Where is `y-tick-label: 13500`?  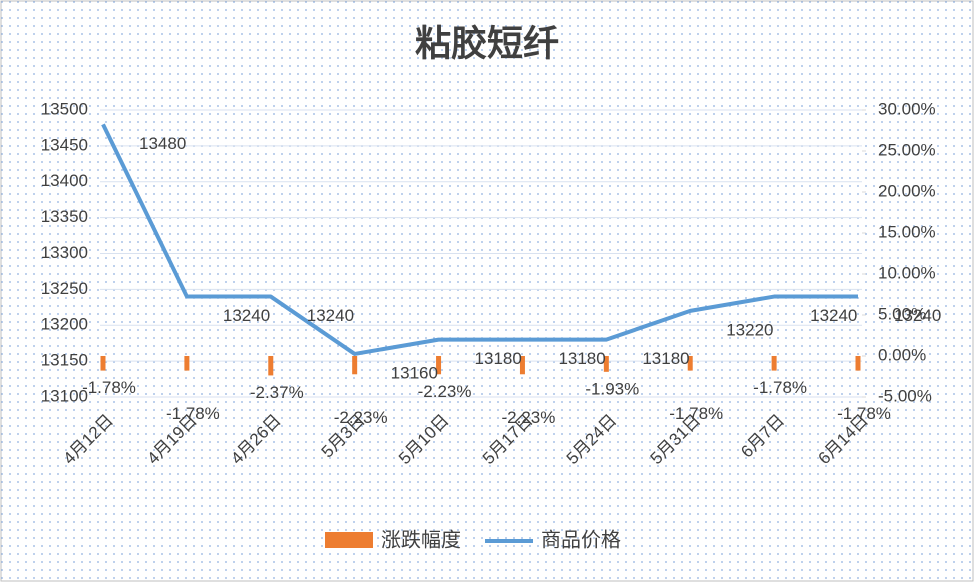
y-tick-label: 13500 is located at coordinates (64, 108).